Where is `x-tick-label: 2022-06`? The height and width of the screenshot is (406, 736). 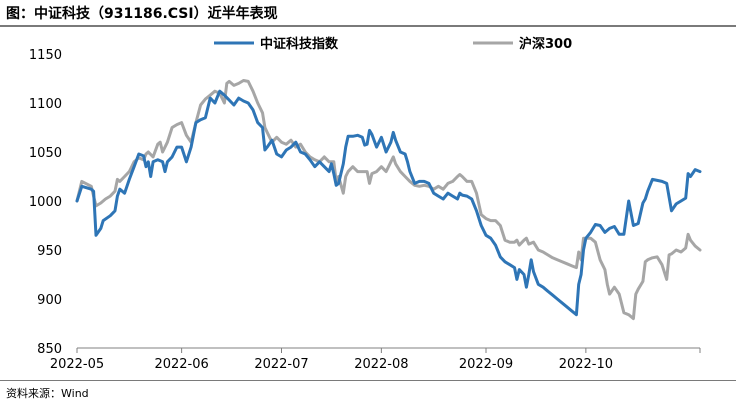
x-tick-label: 2022-06 is located at coordinates (181, 364).